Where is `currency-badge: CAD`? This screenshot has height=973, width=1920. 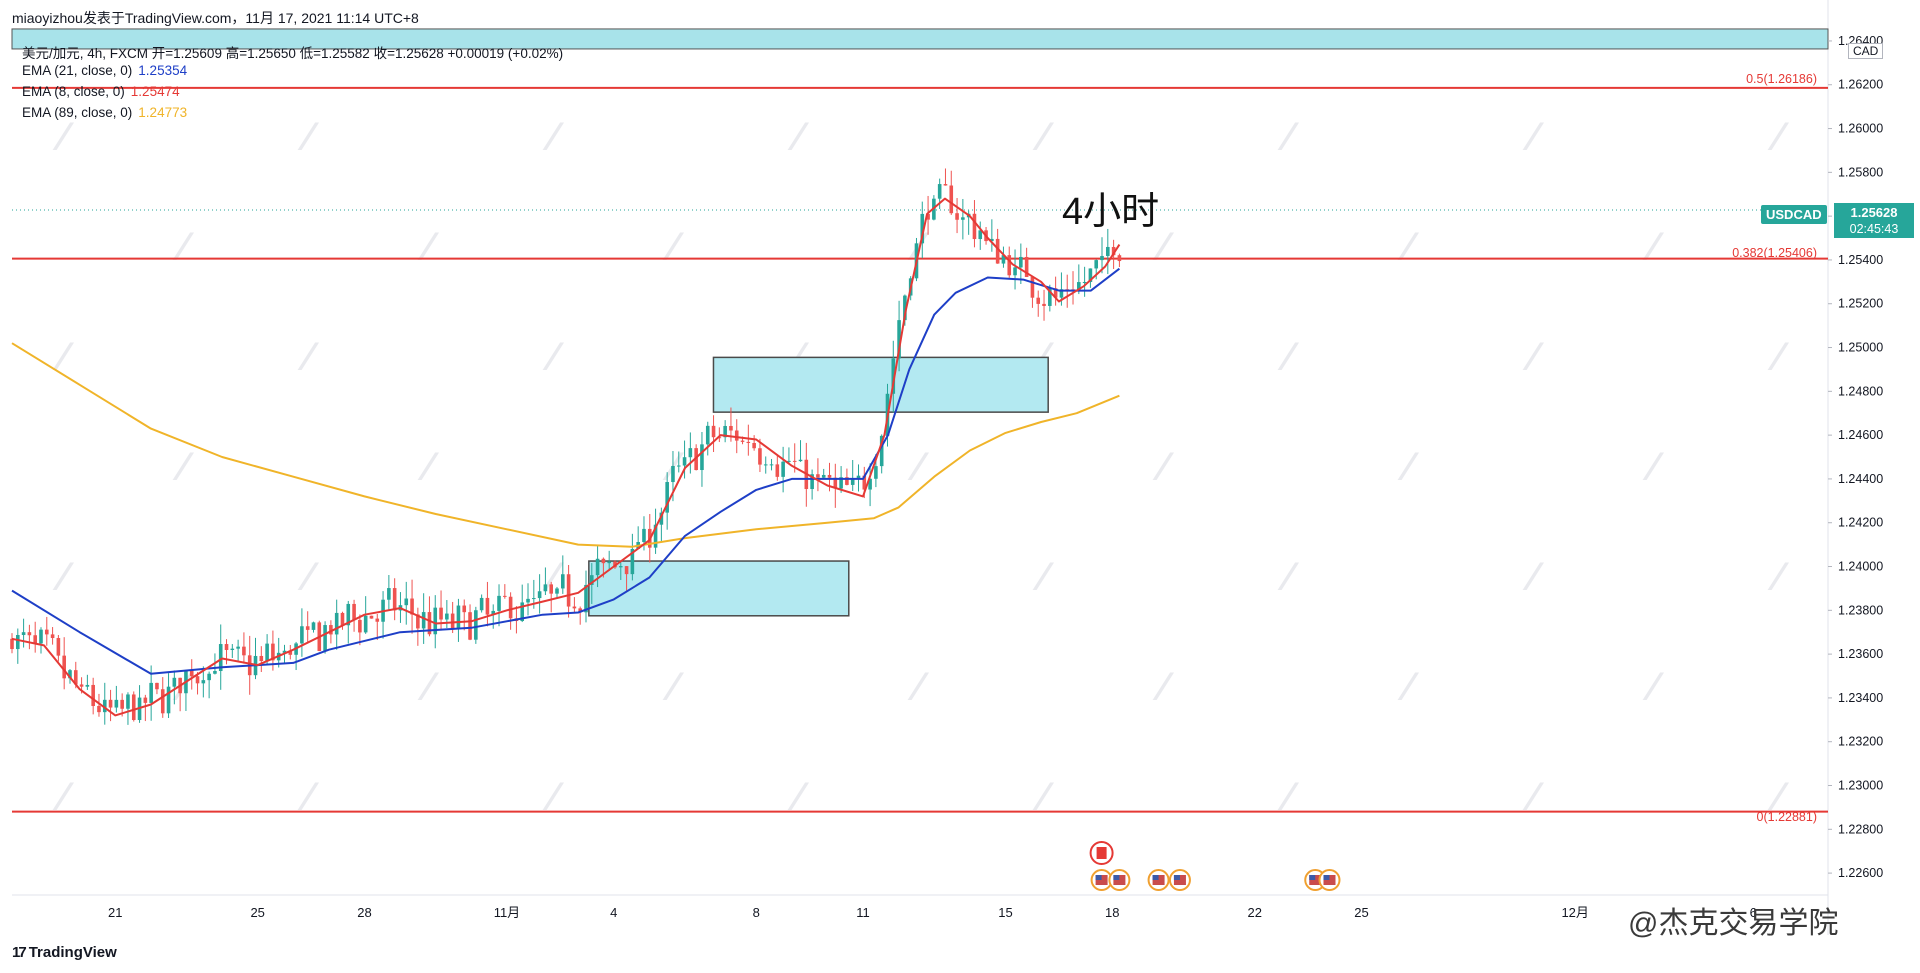
currency-badge: CAD is located at coordinates (1866, 51).